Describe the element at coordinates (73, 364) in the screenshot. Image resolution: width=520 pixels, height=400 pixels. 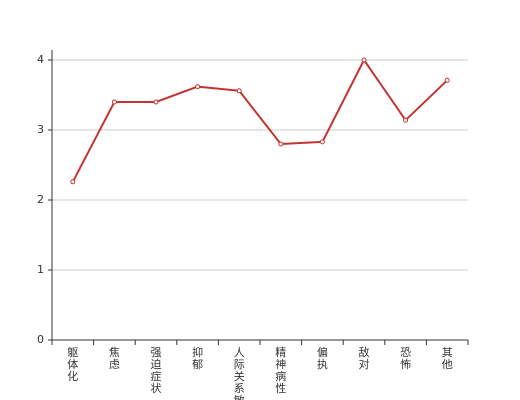
I see `x-tick-label: 躯体化` at that location.